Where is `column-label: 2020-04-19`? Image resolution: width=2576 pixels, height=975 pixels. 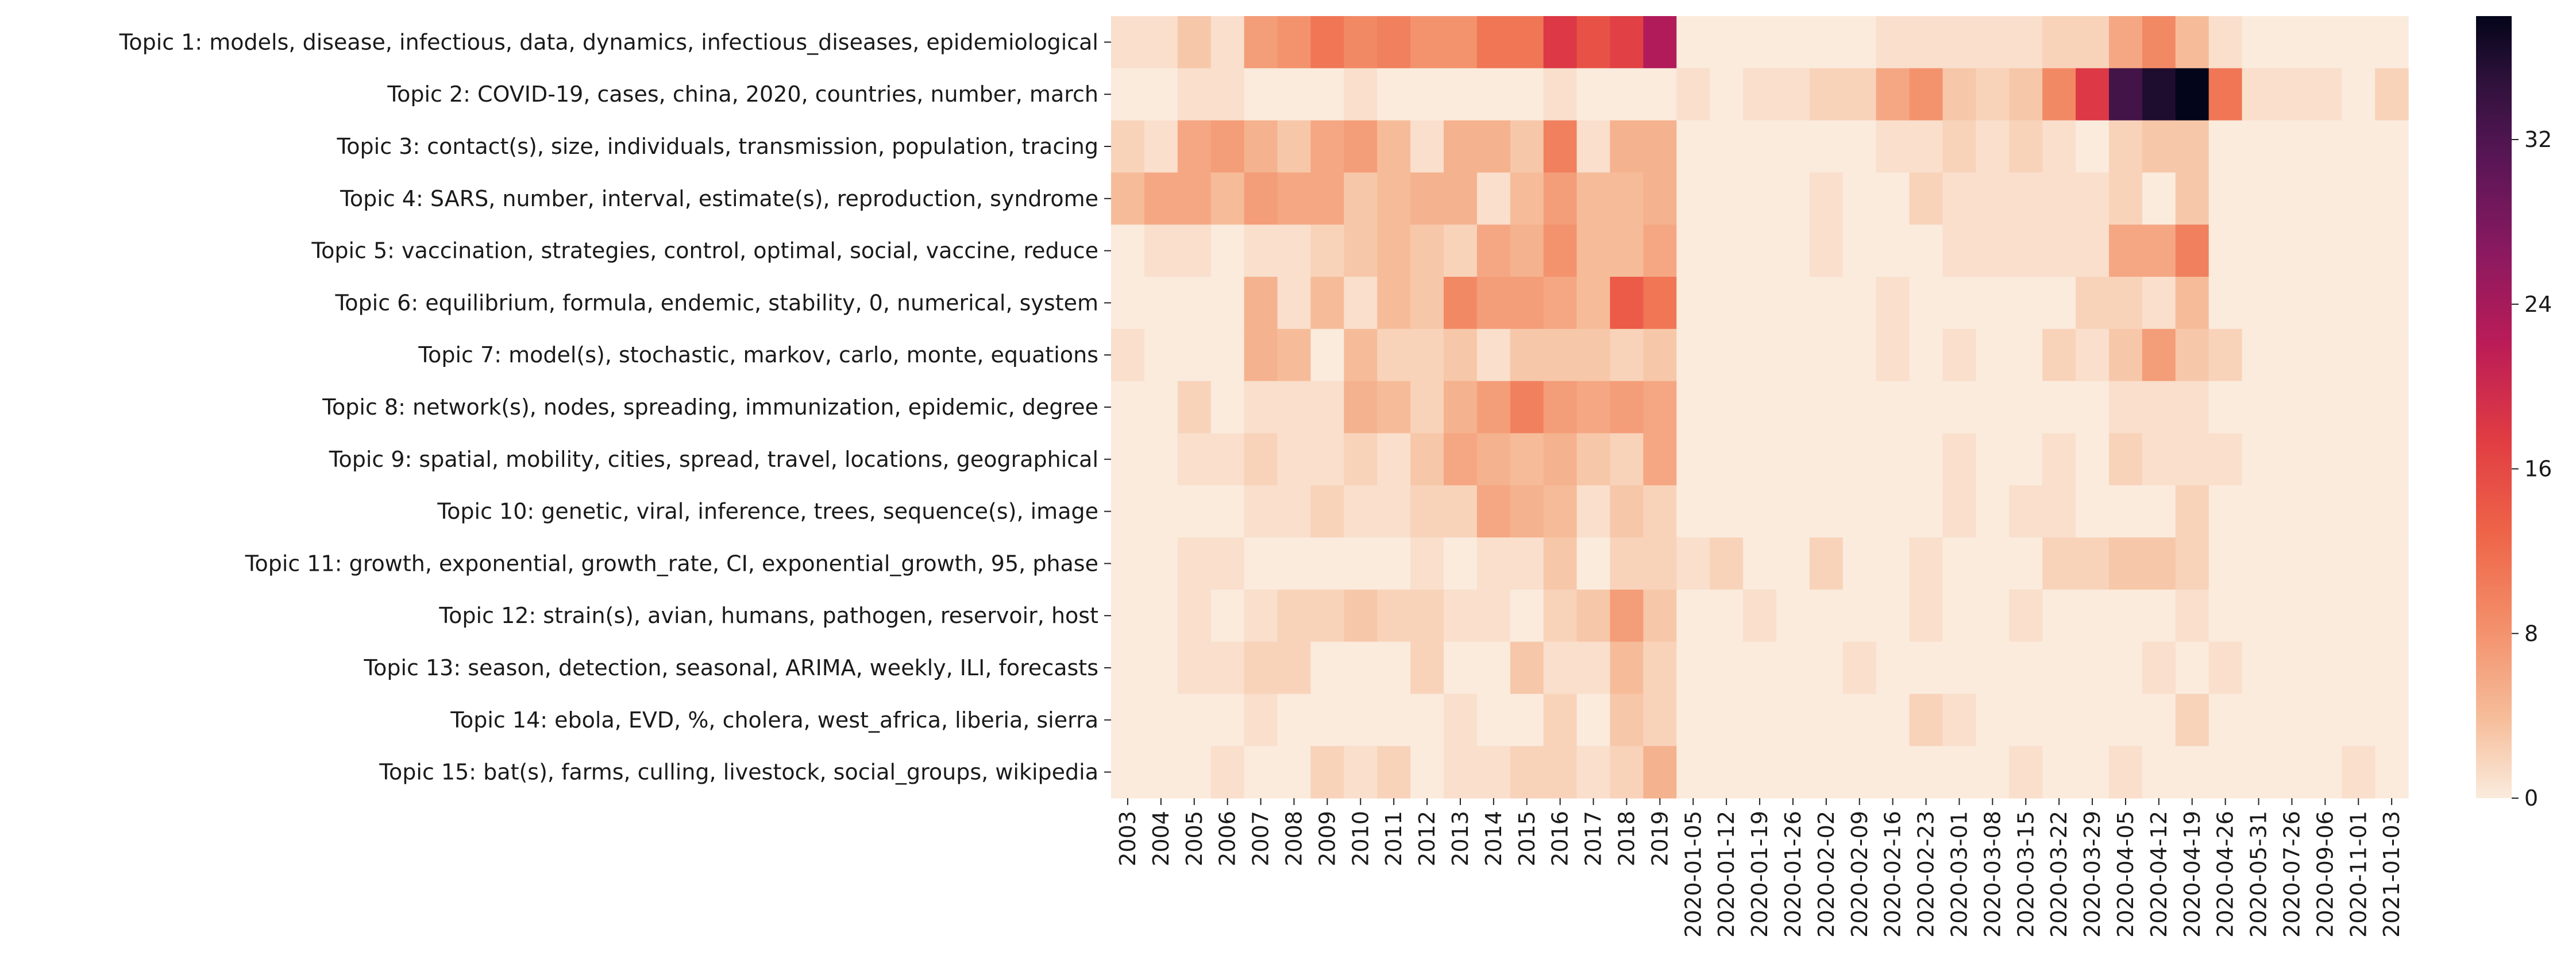 column-label: 2020-04-19 is located at coordinates (2192, 874).